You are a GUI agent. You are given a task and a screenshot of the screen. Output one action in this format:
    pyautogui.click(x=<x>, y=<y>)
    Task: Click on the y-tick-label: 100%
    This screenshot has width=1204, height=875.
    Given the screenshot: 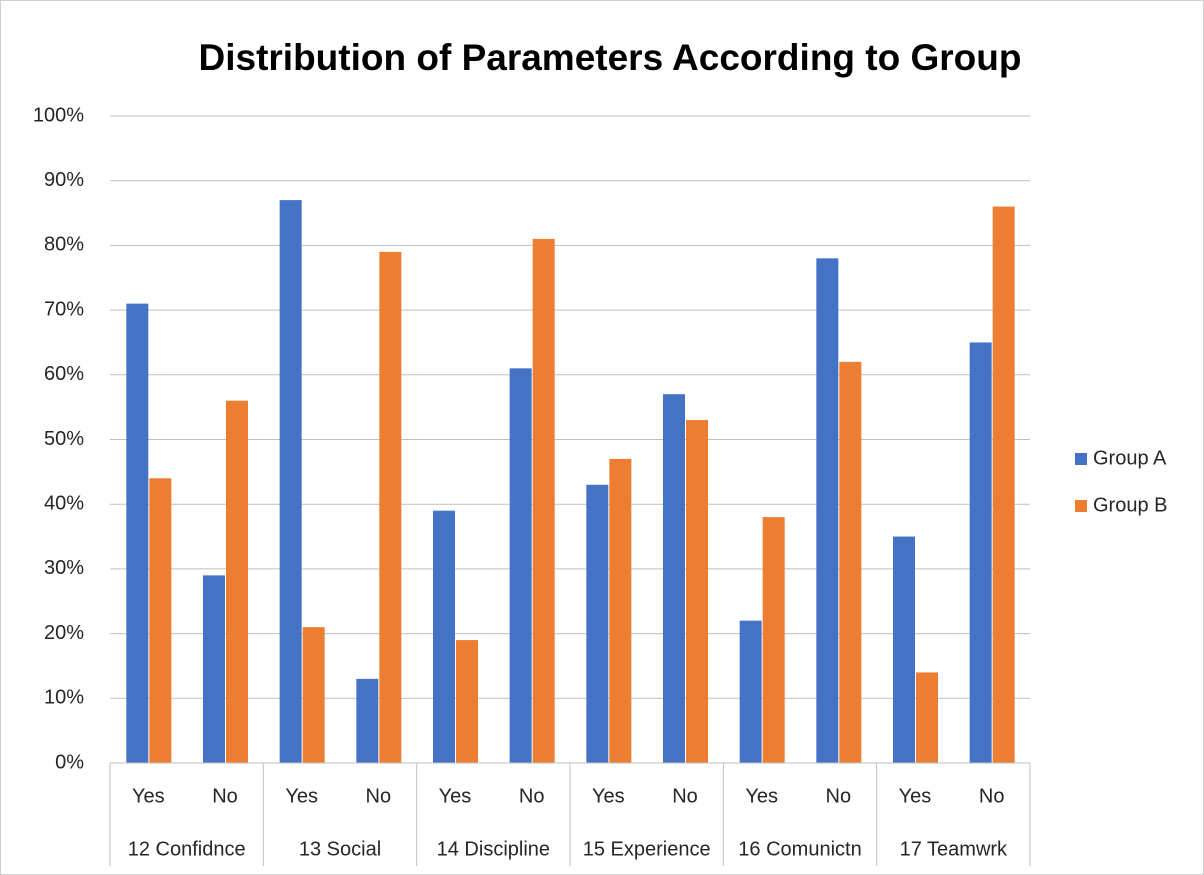 What is the action you would take?
    pyautogui.click(x=58, y=115)
    